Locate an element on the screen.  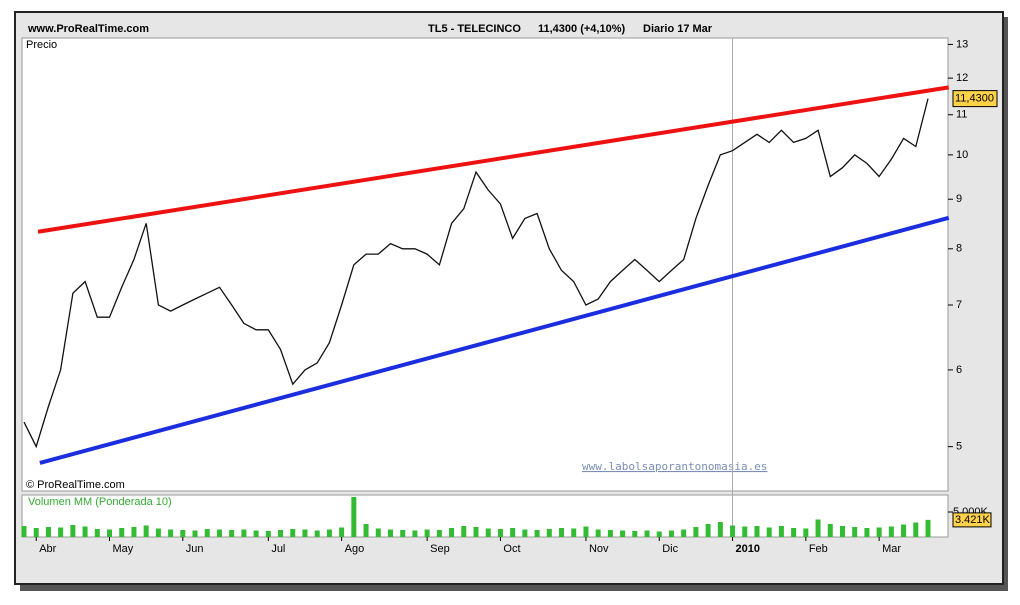
y-tick-label: 11 is located at coordinates (961, 115).